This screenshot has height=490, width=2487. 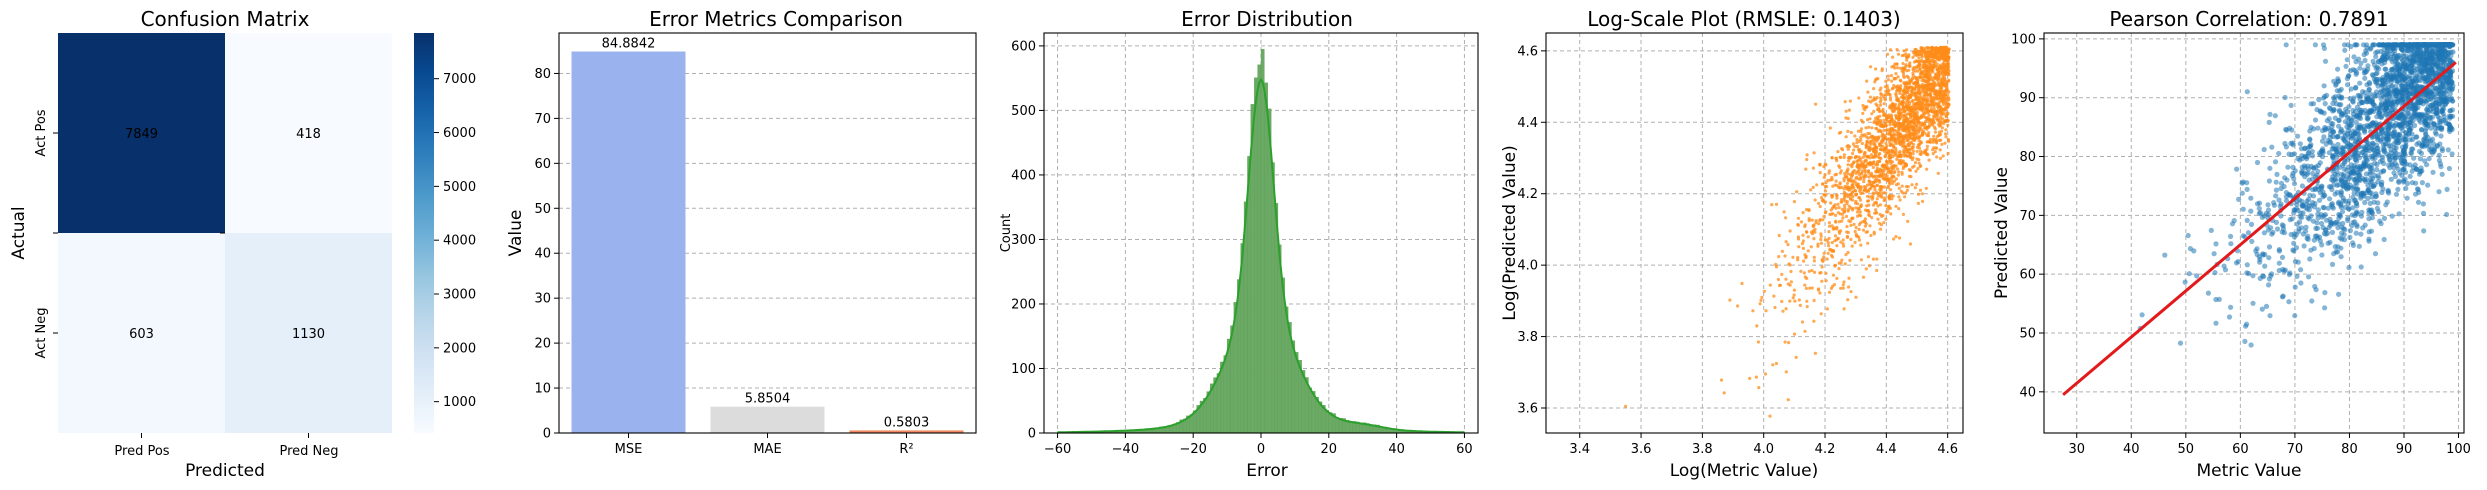 What do you see at coordinates (1527, 51) in the screenshot?
I see `y-tick-label-5: 4.6` at bounding box center [1527, 51].